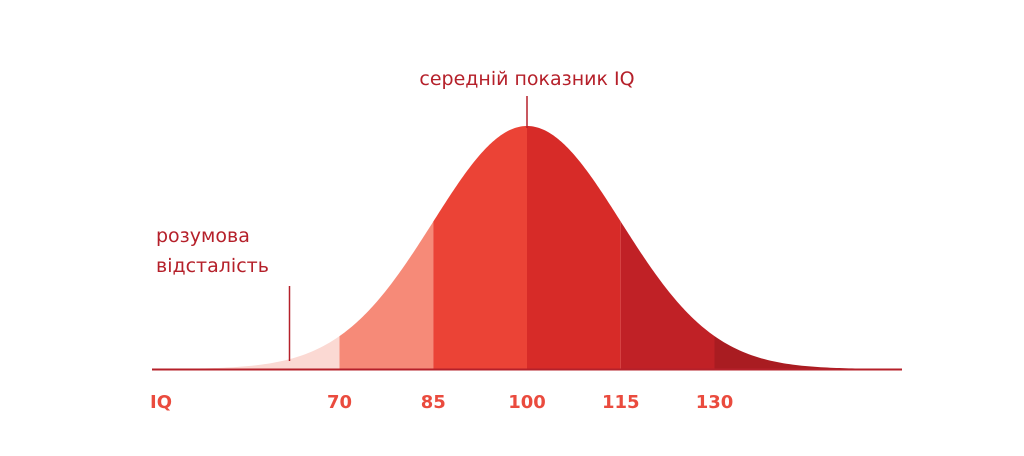 The height and width of the screenshot is (456, 1024). I want to click on annotation-low-label-line-1: розумова, so click(203, 236).